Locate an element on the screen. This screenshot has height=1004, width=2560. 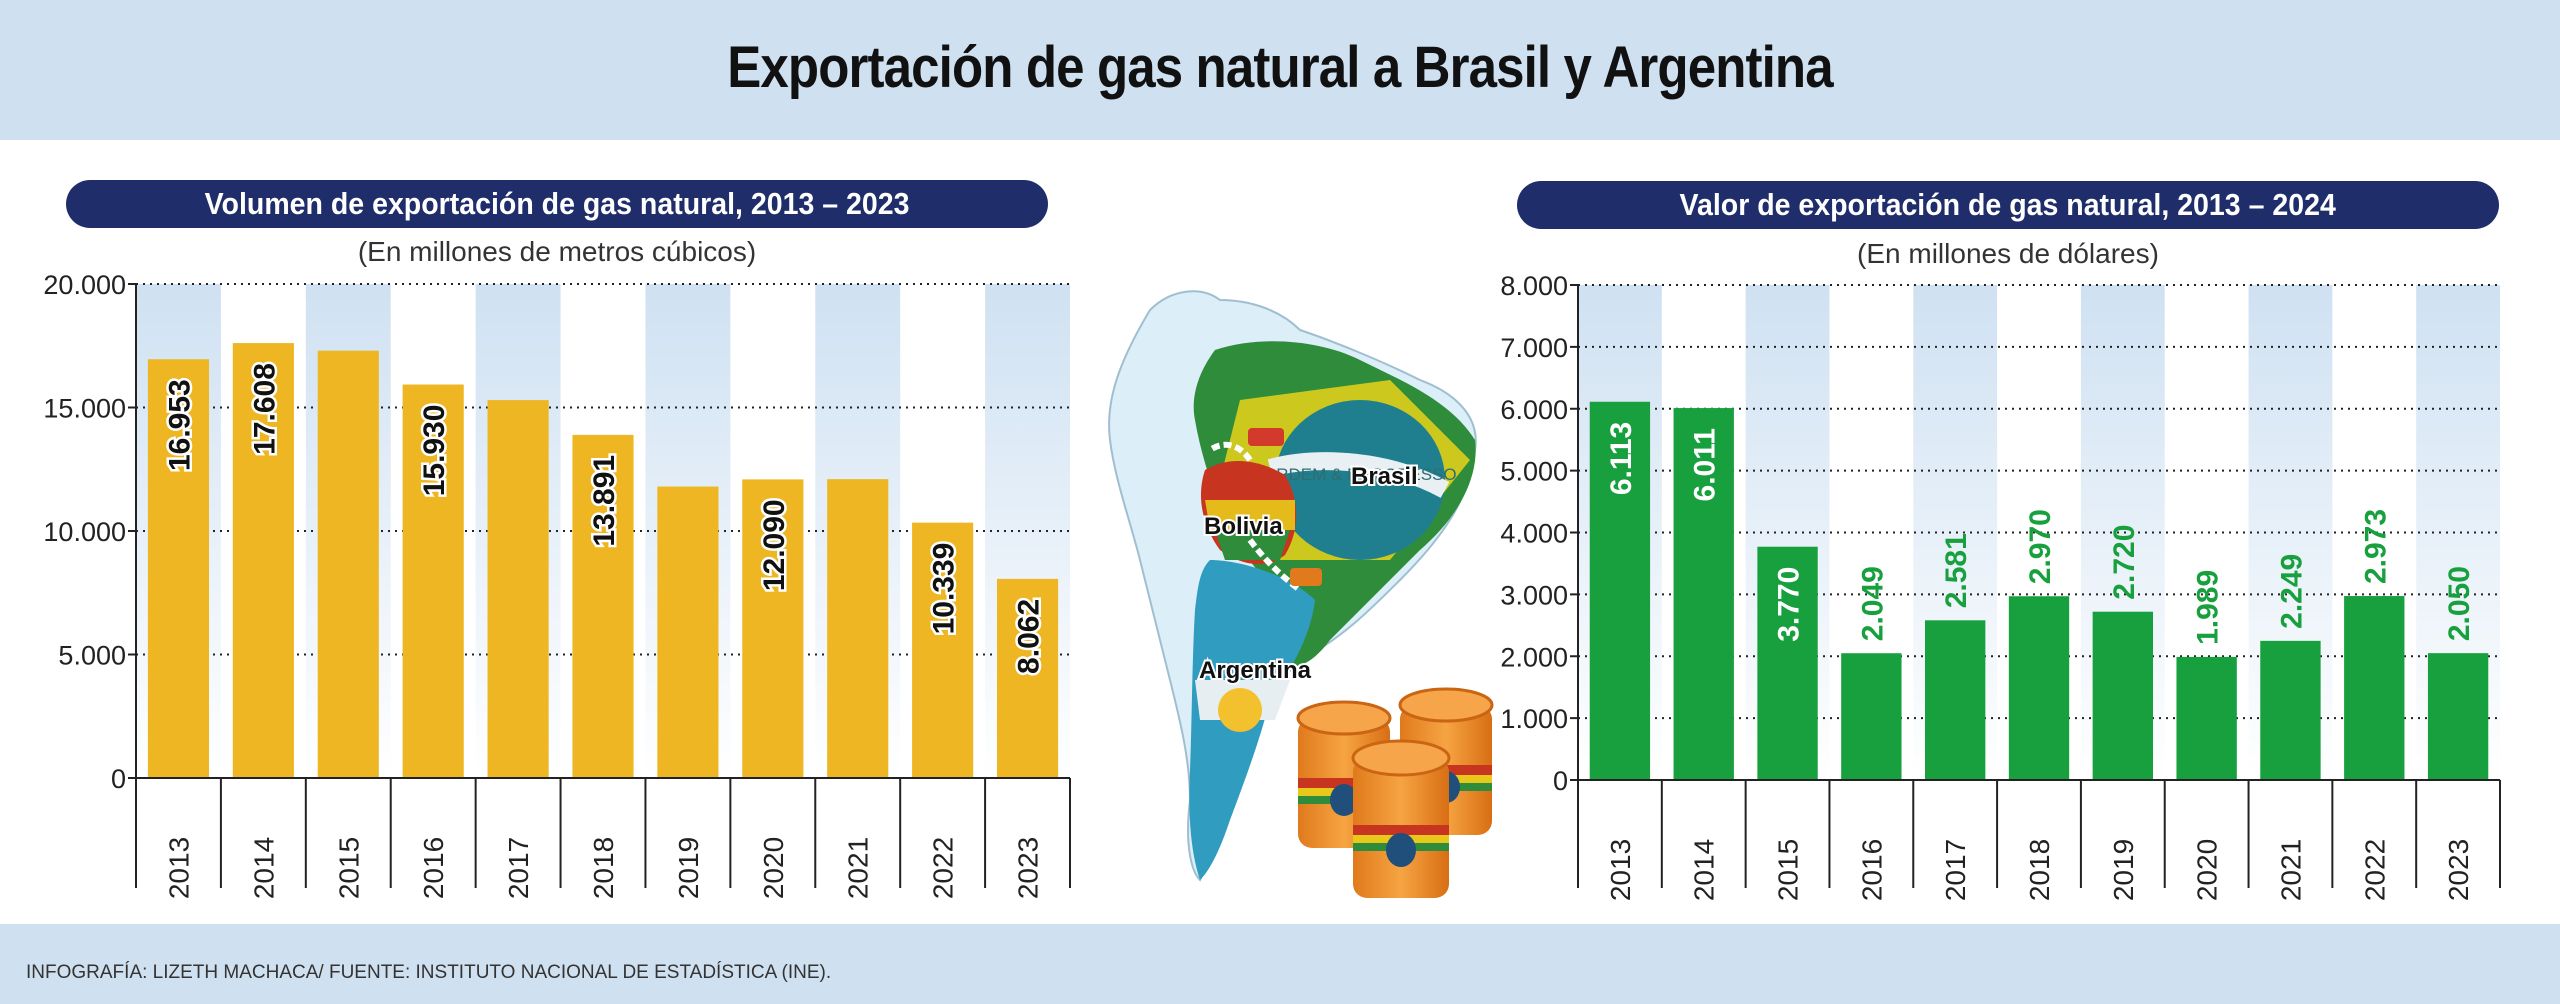
y-tick-label: 4.000 is located at coordinates (1534, 534).